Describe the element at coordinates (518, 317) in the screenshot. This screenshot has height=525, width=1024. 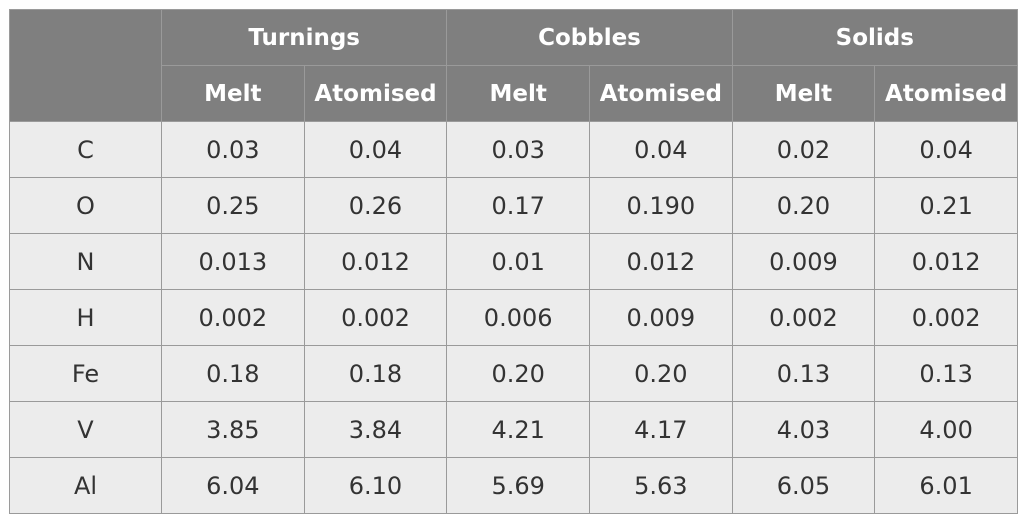
I see `value-cell: 0.006` at that location.